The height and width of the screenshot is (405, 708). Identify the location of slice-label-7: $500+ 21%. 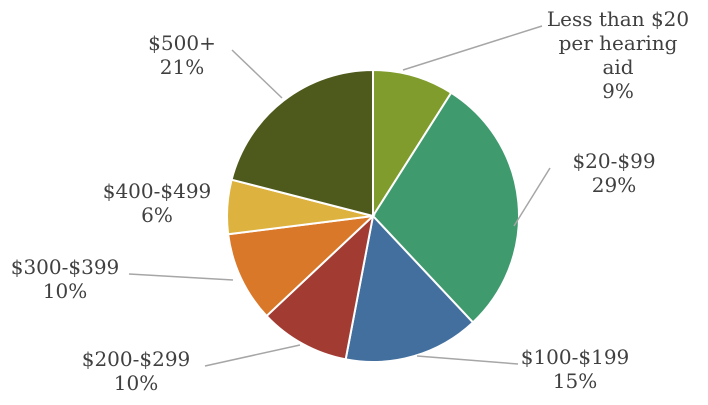
(182, 55).